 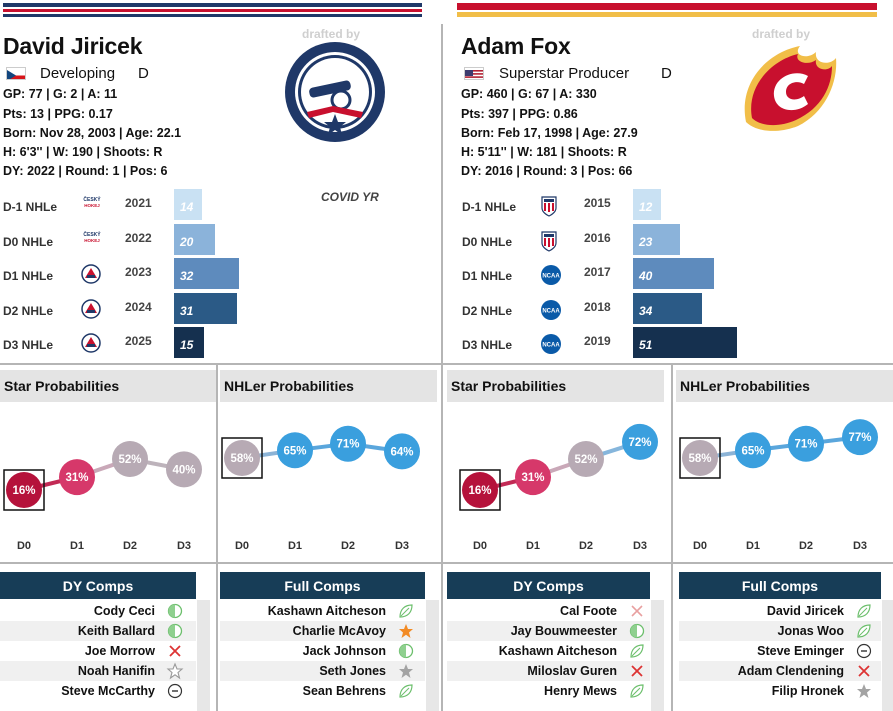 What do you see at coordinates (124, 611) in the screenshot?
I see `comp-player-name: Cody Ceci` at bounding box center [124, 611].